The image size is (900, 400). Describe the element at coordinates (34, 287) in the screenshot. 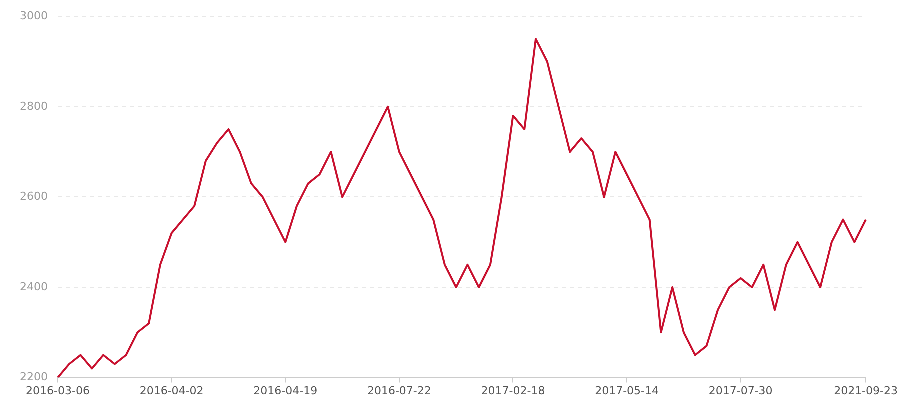

I see `y-tick-label: 2400` at that location.